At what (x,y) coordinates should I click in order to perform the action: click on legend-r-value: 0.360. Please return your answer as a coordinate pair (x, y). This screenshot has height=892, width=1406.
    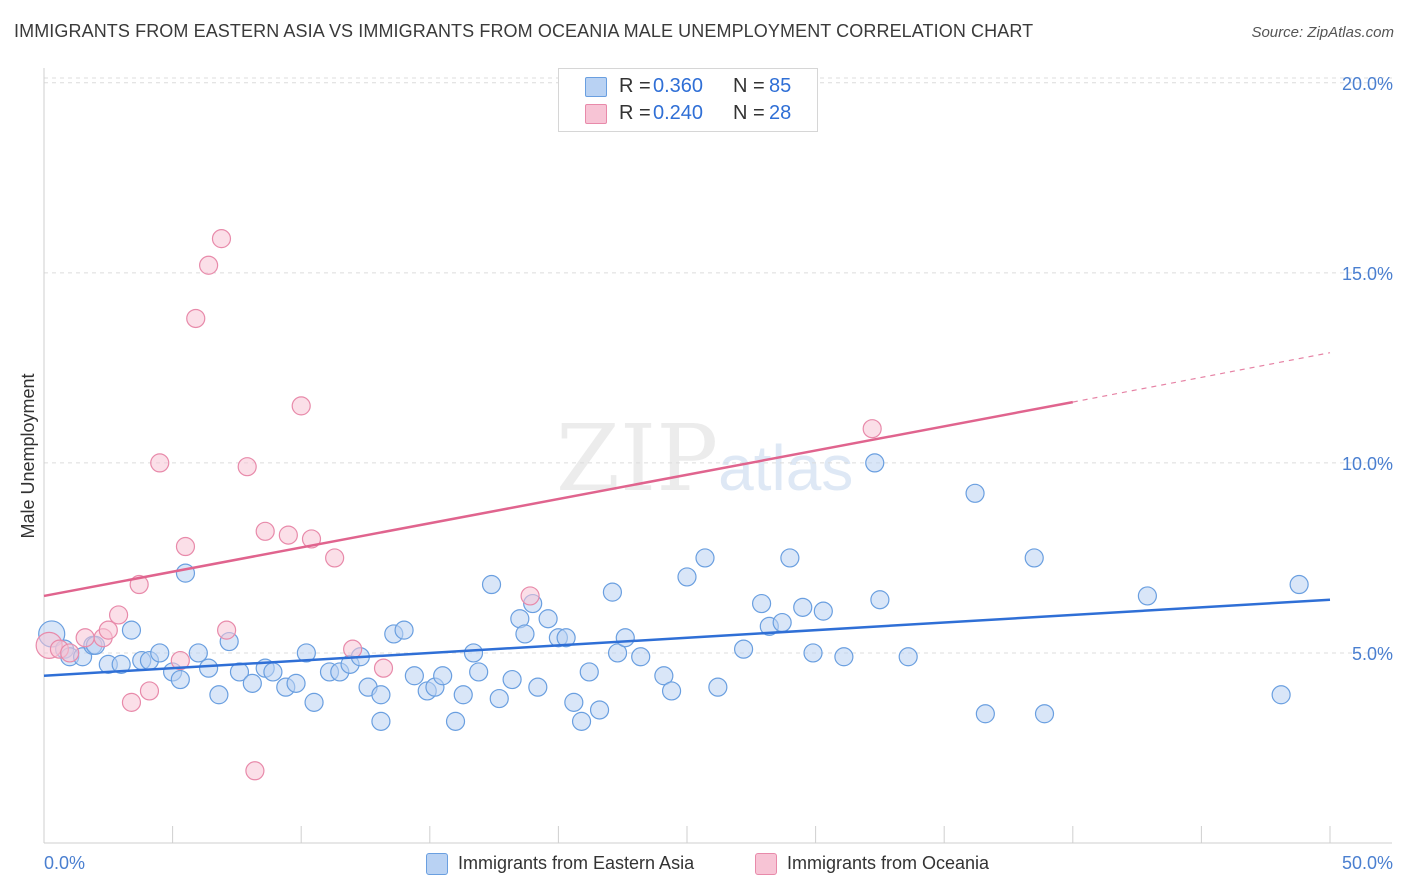
    Looking at the image, I should click on (678, 86).